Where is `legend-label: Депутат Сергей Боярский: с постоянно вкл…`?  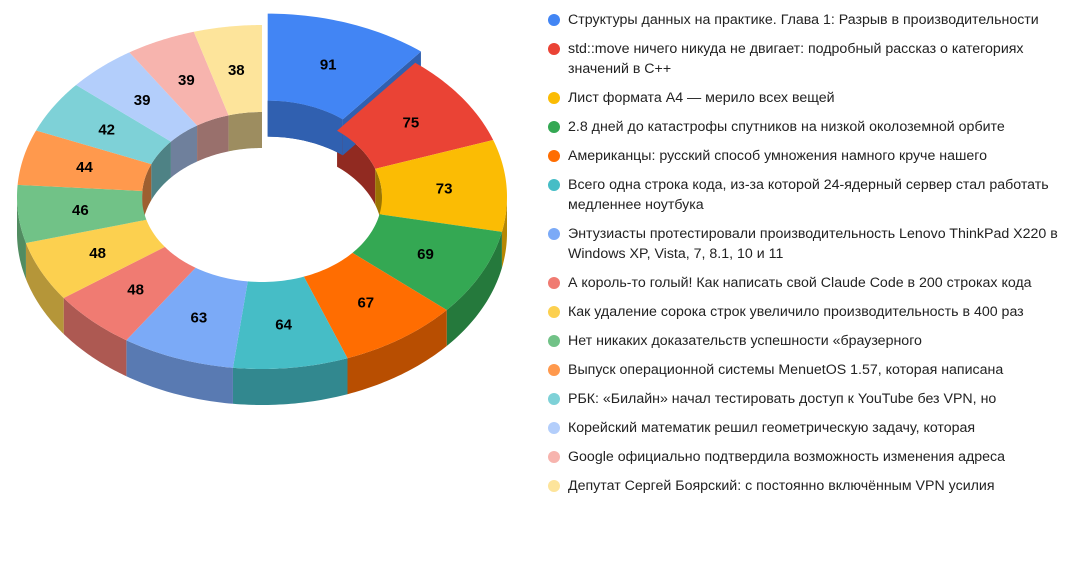 legend-label: Депутат Сергей Боярский: с постоянно вкл… is located at coordinates (781, 486).